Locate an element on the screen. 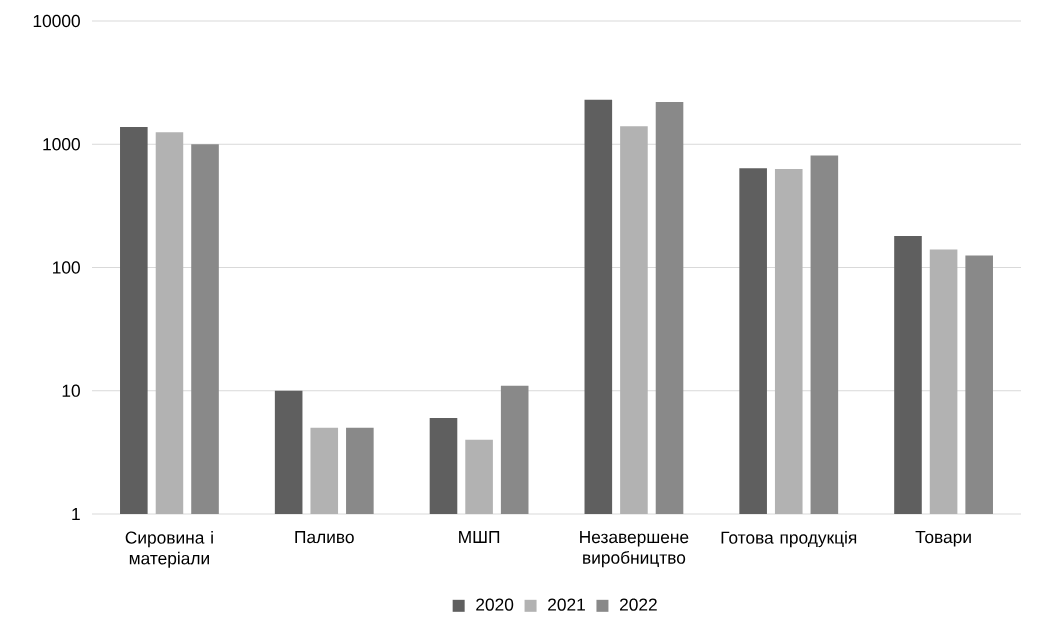 This screenshot has height=634, width=1041. y-tick-label: 10000 is located at coordinates (56, 21).